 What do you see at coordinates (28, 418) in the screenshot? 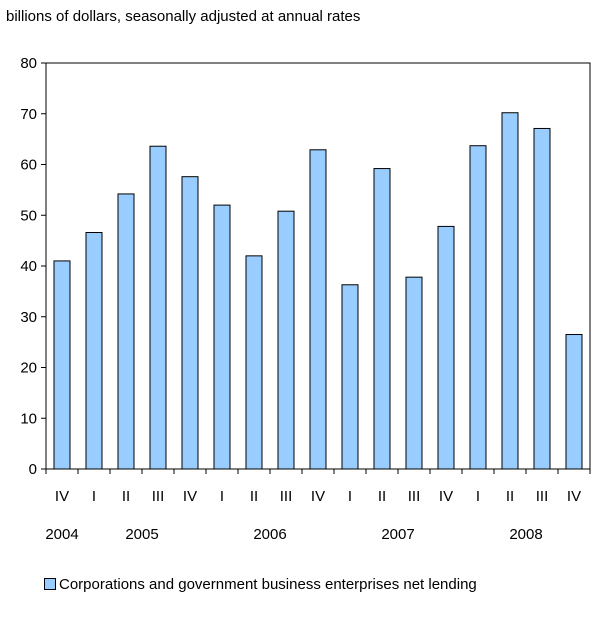
I see `y-tick-label: 10` at bounding box center [28, 418].